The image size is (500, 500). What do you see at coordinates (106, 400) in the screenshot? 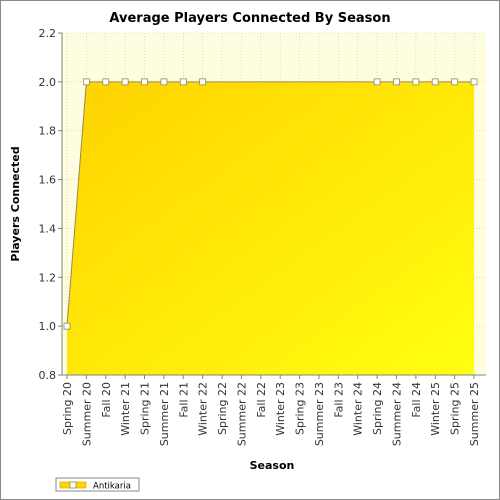
I see `x-tick-label: Fall 20` at bounding box center [106, 400].